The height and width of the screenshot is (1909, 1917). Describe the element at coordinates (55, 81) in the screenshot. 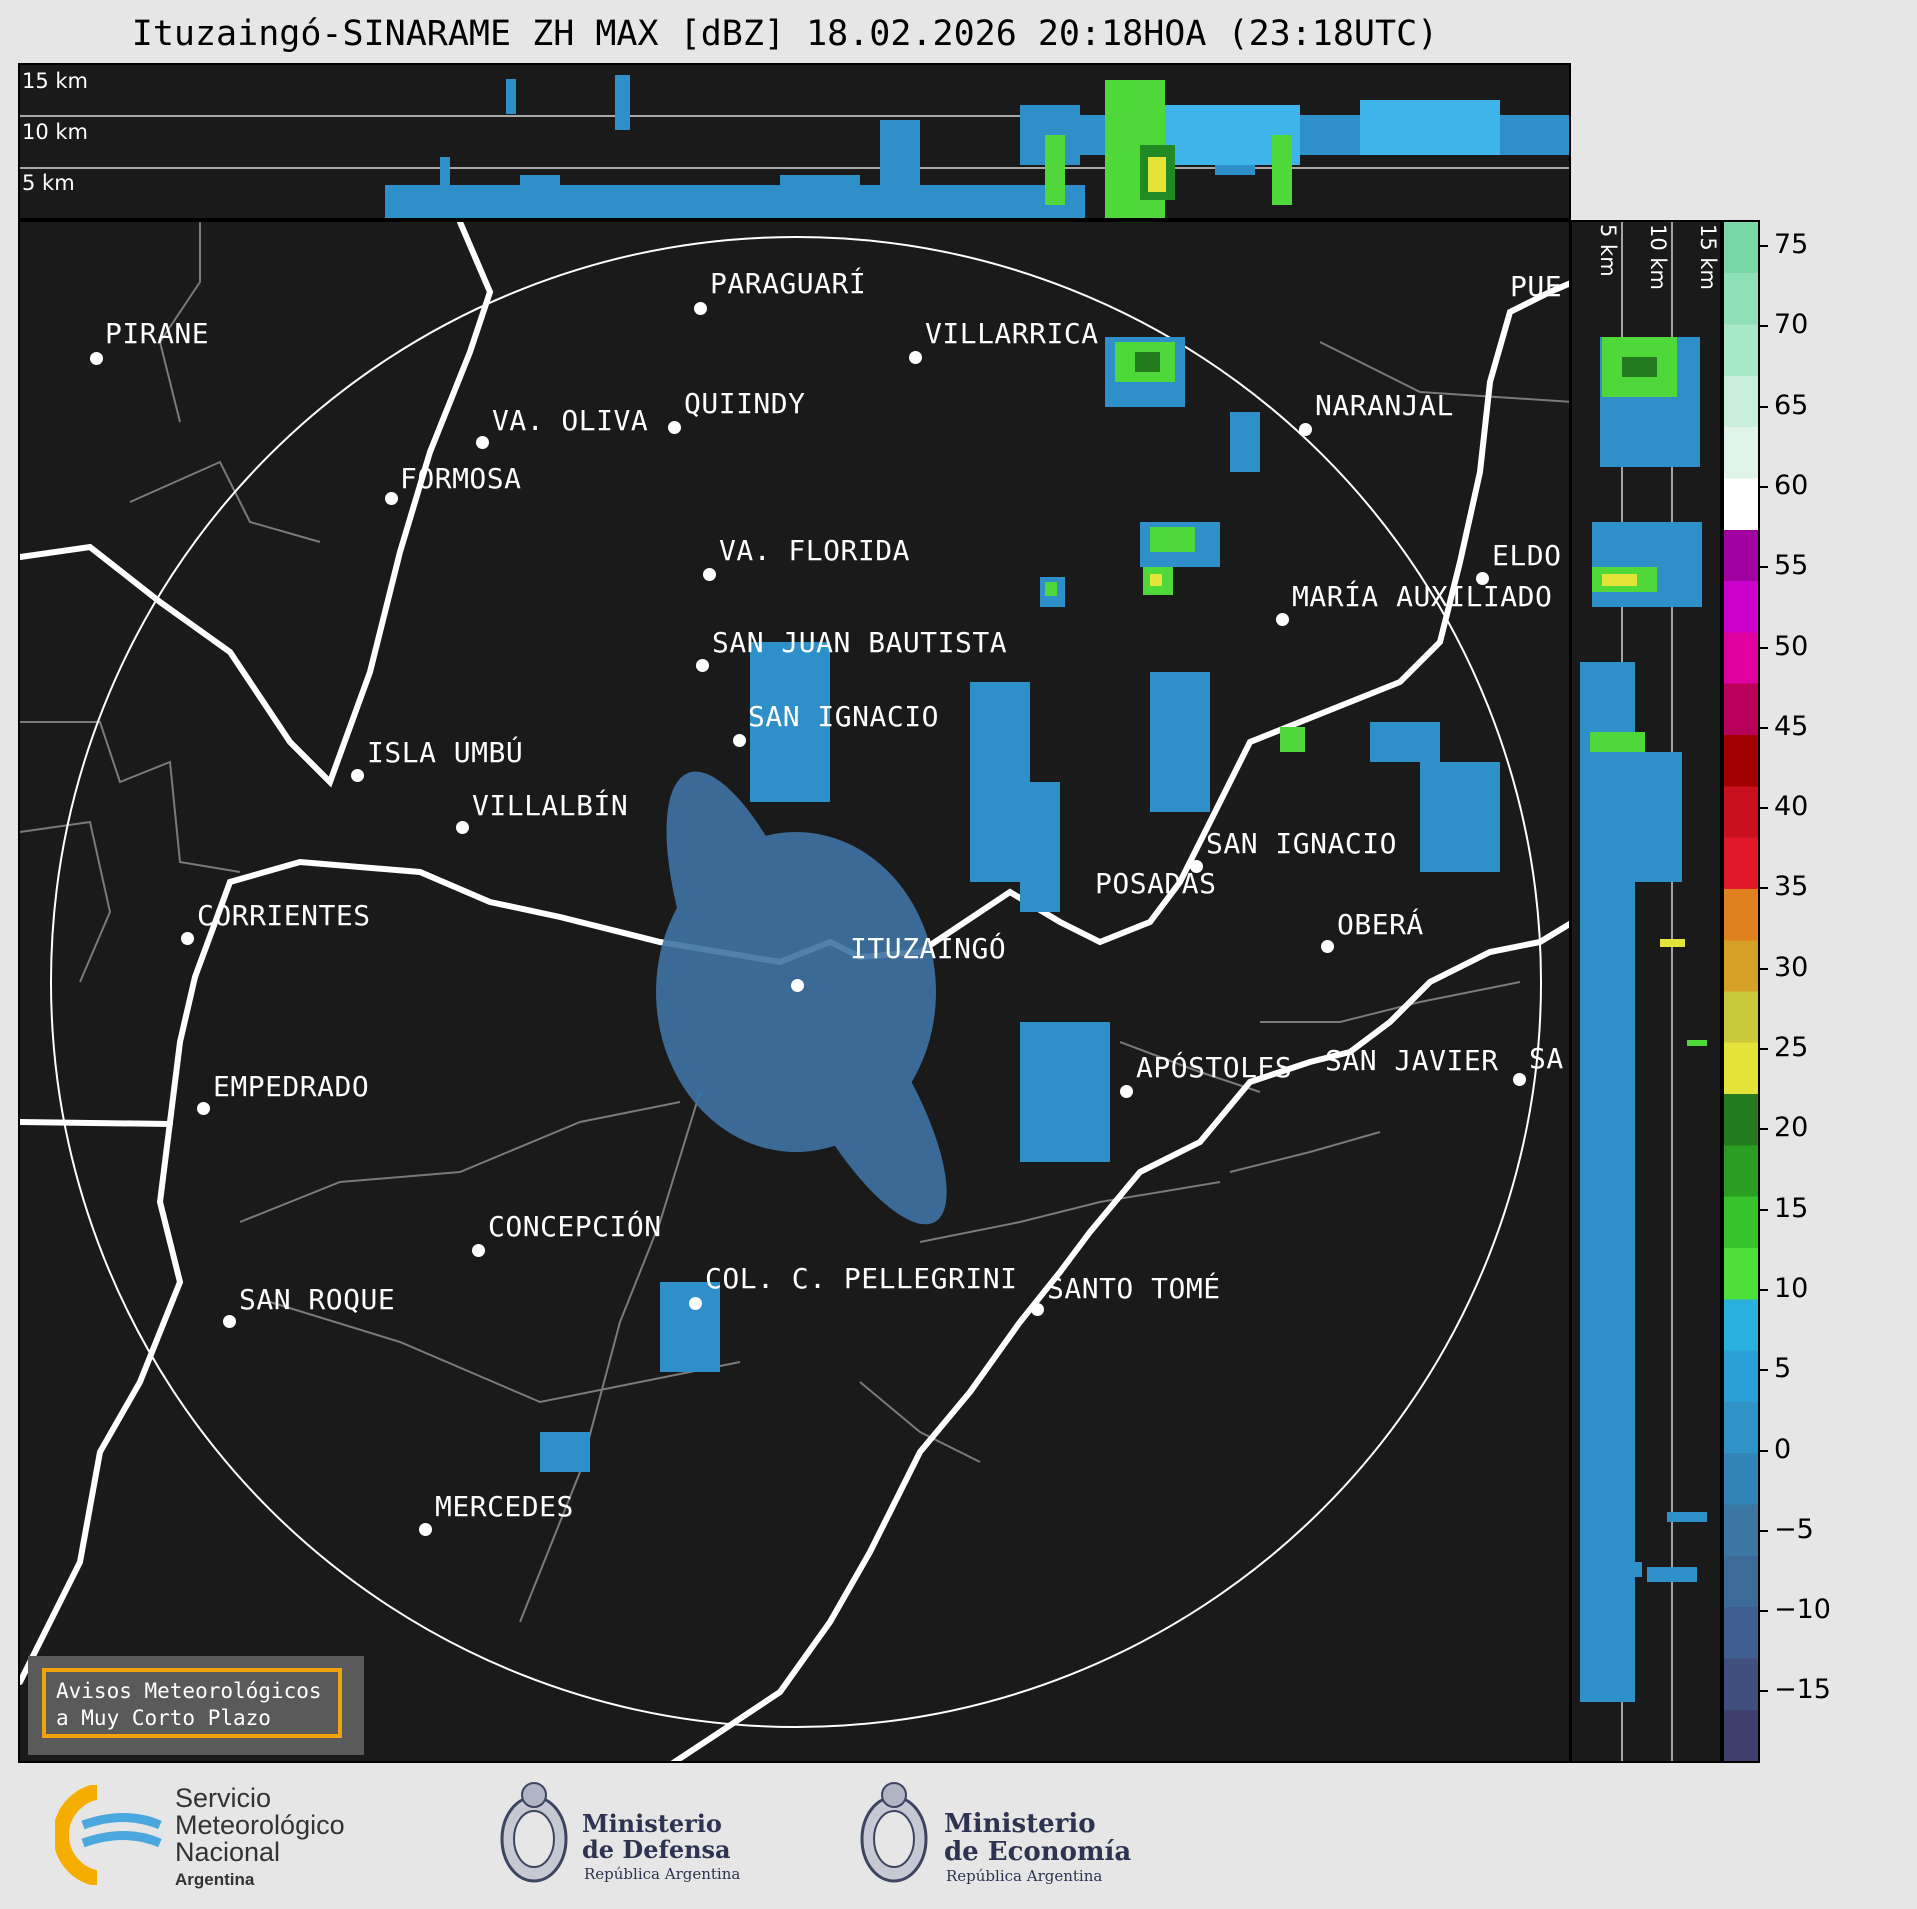

I see `altitude-label-15km: 15 km` at that location.